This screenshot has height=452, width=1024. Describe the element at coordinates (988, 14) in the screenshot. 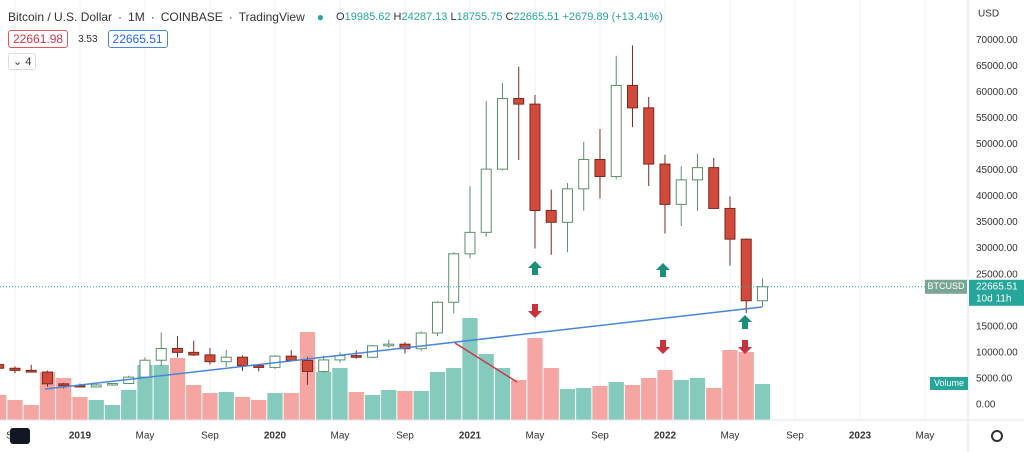

I see `currency: USD` at that location.